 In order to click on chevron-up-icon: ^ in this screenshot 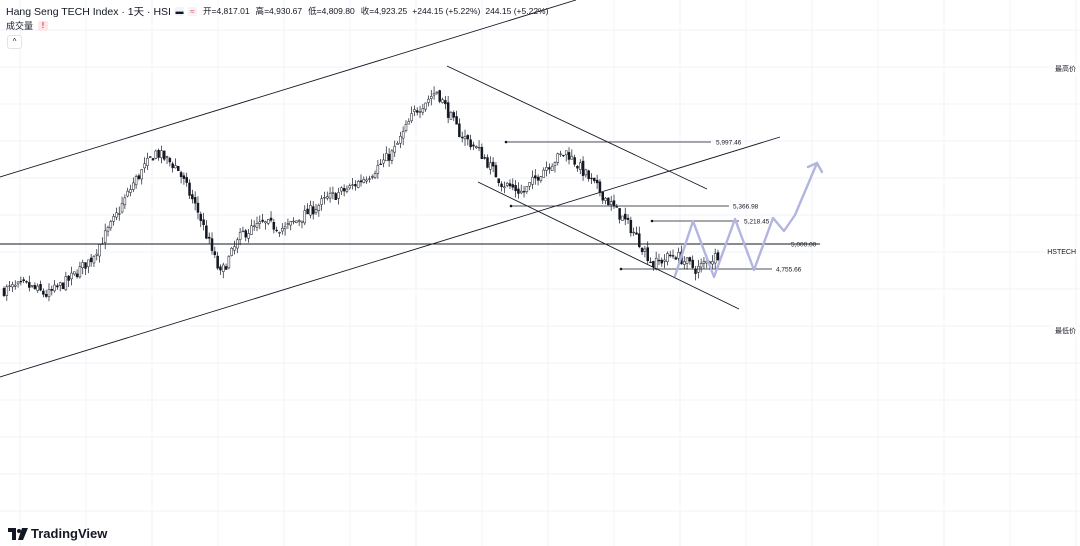, I will do `click(14, 42)`.